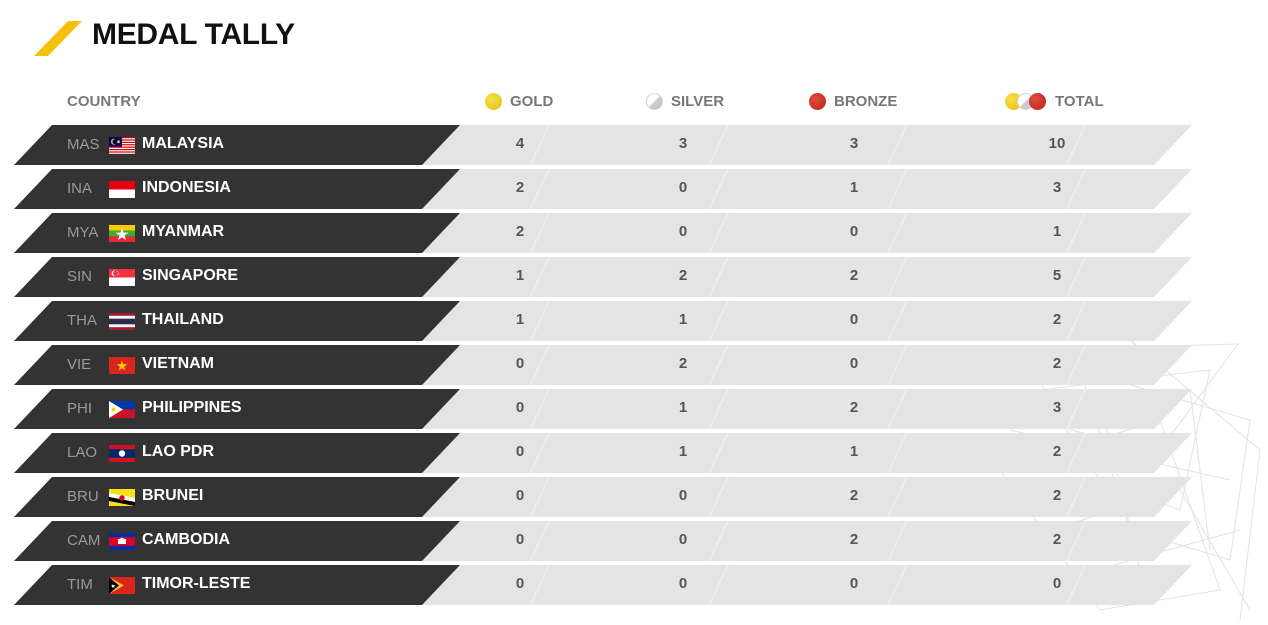  Describe the element at coordinates (603, 497) in the screenshot. I see `table-row: BRU BRUNEI 0 0 2 2` at that location.